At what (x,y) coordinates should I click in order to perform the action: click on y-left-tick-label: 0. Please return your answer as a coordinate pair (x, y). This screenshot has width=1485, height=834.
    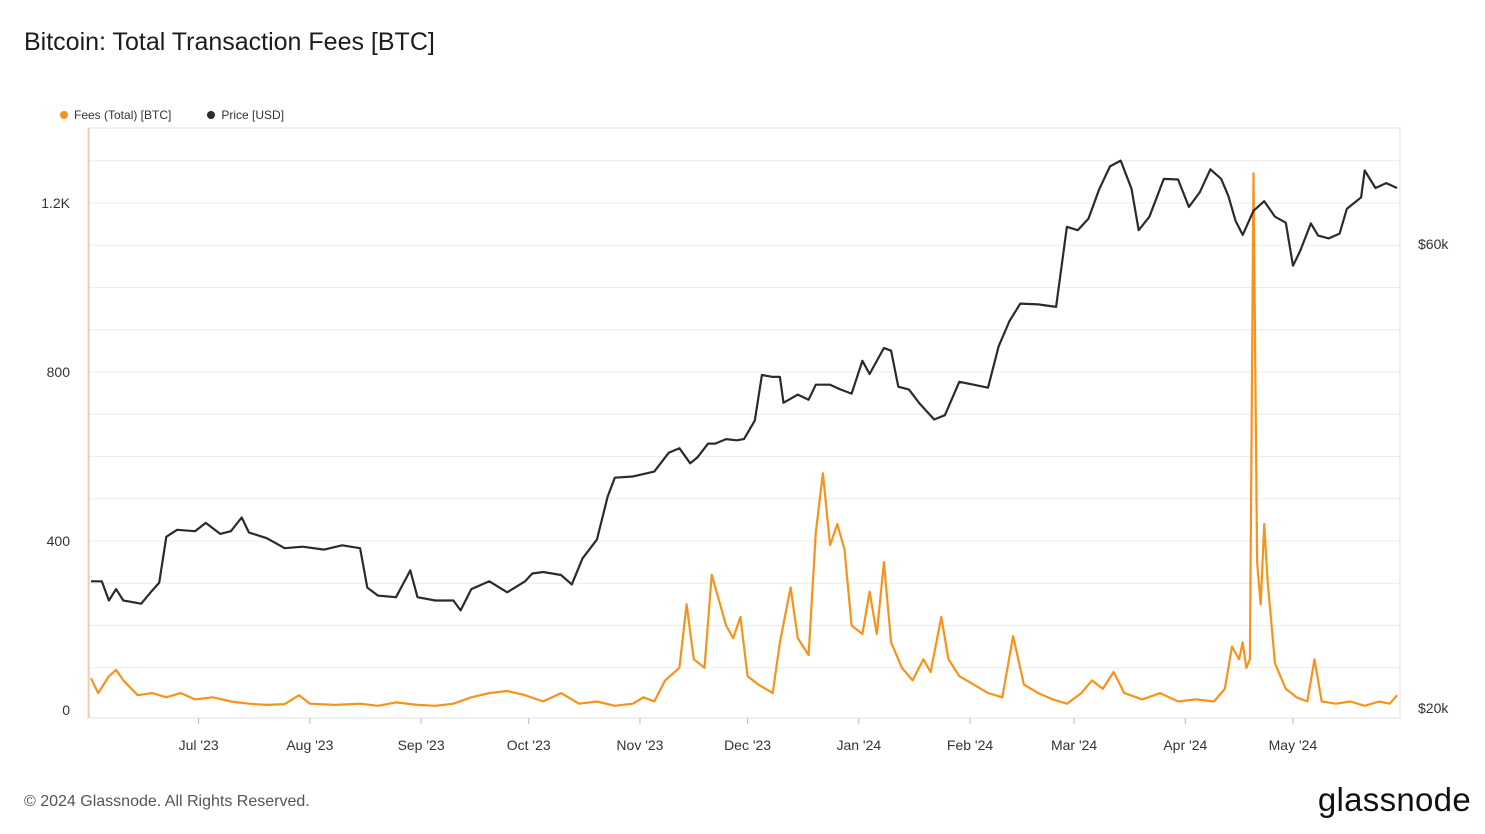
    Looking at the image, I should click on (66, 710).